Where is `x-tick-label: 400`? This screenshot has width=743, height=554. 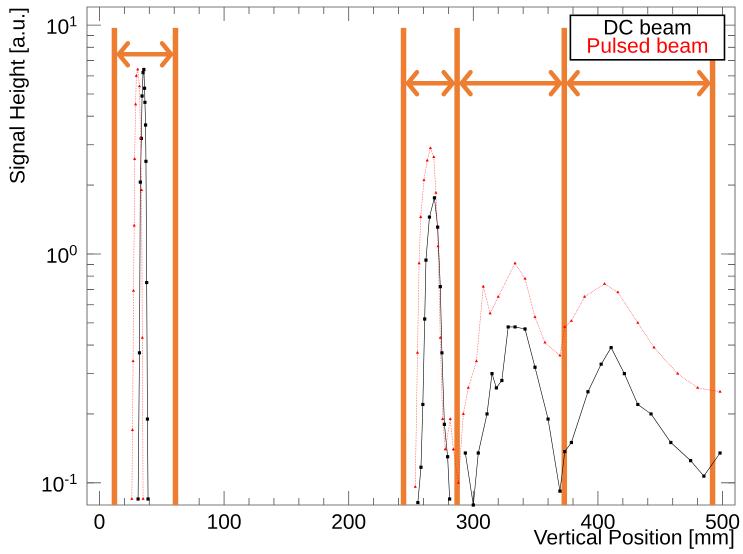 x-tick-label: 400 is located at coordinates (597, 521).